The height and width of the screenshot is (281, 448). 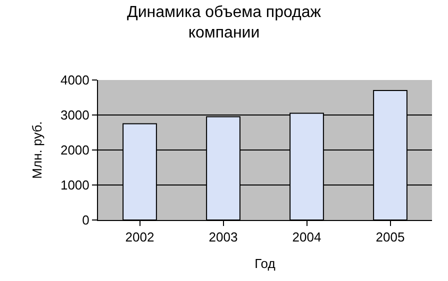 I want to click on y-axis-title: Млн. руб., so click(x=36, y=150).